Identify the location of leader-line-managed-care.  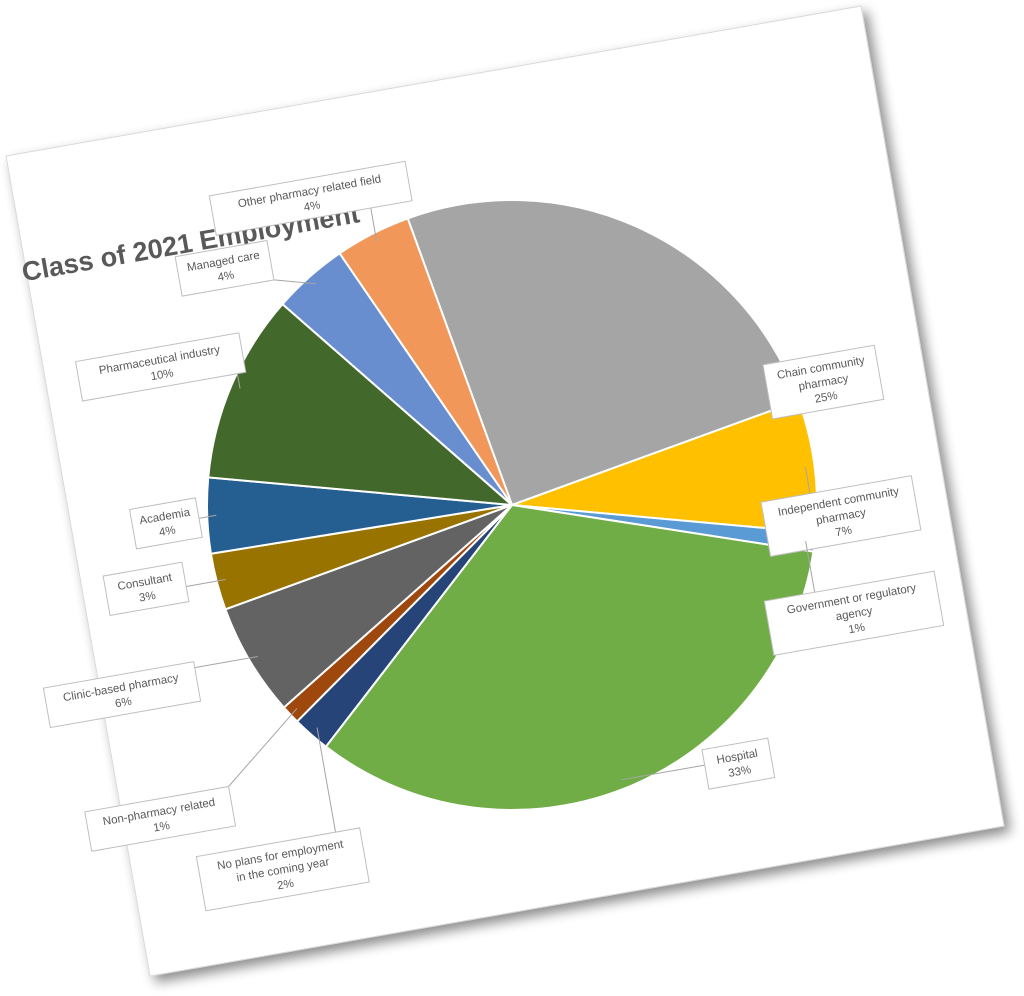
(294, 282).